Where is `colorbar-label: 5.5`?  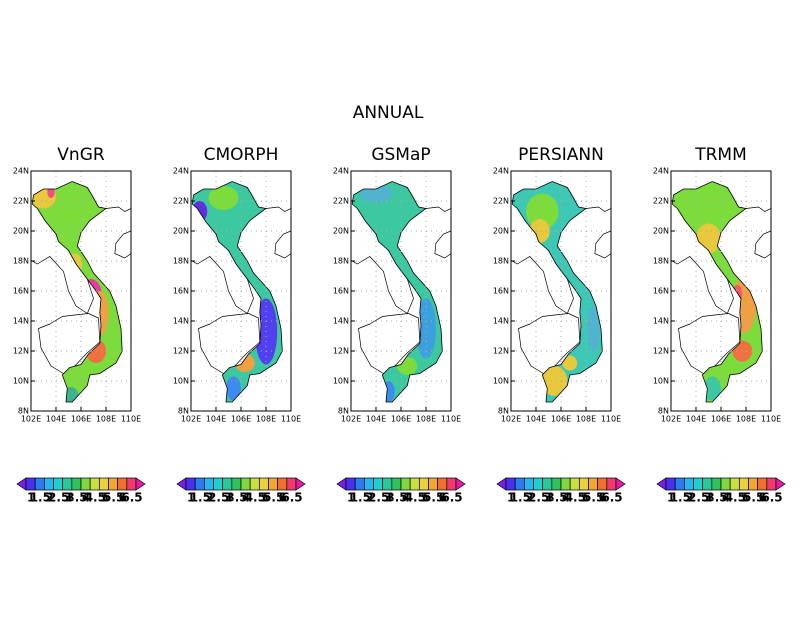 colorbar-label: 5.5 is located at coordinates (753, 498).